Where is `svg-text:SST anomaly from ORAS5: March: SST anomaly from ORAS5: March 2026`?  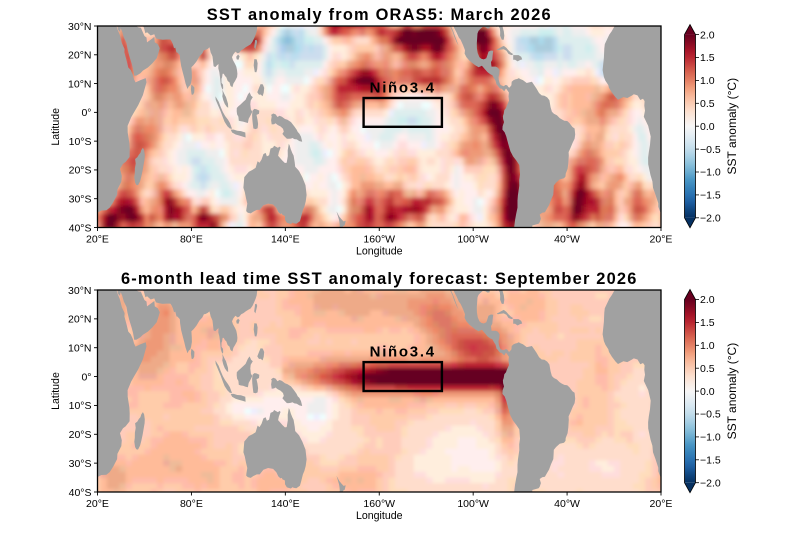 svg-text:SST anomaly from ORAS5: March: SST anomaly from ORAS5: March 2026 is located at coordinates (379, 15).